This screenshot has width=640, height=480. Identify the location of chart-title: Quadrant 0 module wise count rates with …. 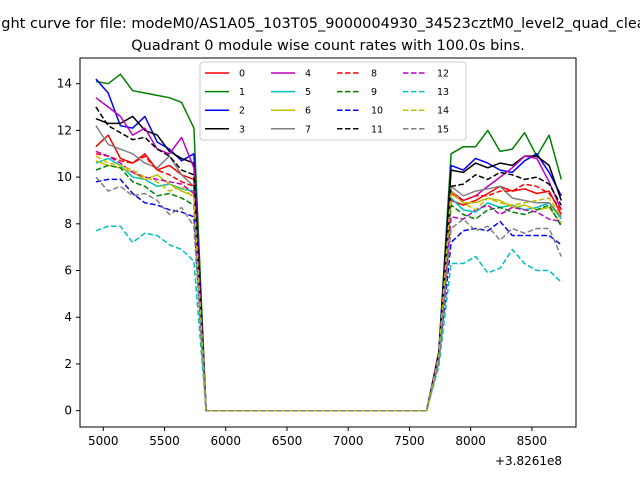
(328, 46).